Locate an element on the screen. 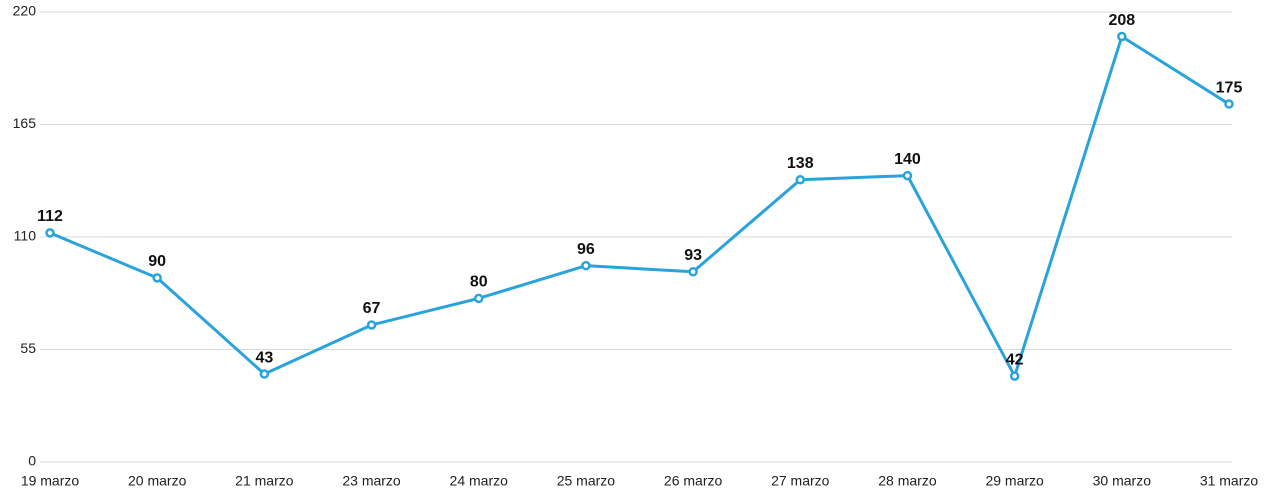 This screenshot has width=1267, height=492. data-label: 67 is located at coordinates (372, 308).